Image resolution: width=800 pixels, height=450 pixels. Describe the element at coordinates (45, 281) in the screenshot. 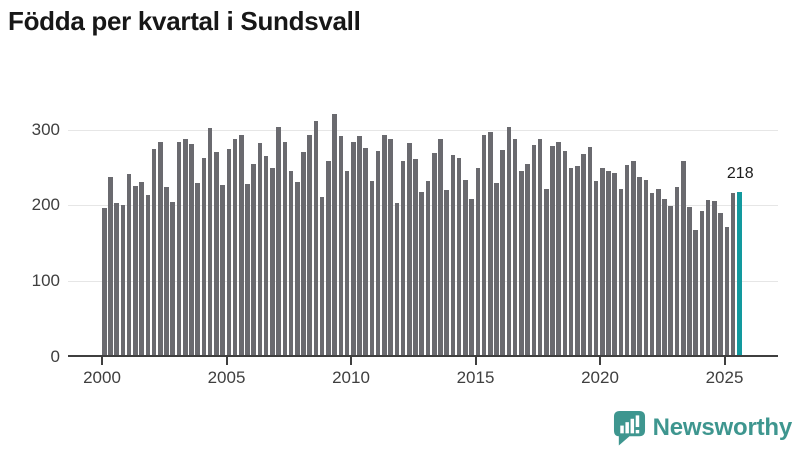

I see `y-axis-tick-label: 100` at that location.